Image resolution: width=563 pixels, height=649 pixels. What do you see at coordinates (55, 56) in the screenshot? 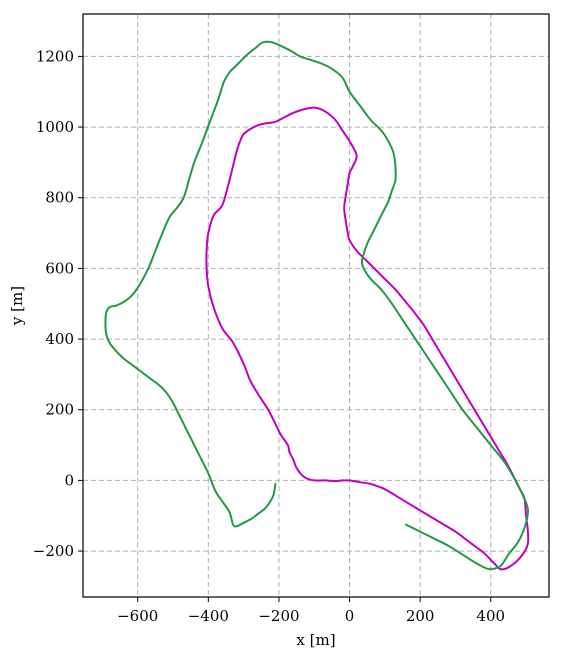
I see `y-tick-label: 1200` at bounding box center [55, 56].